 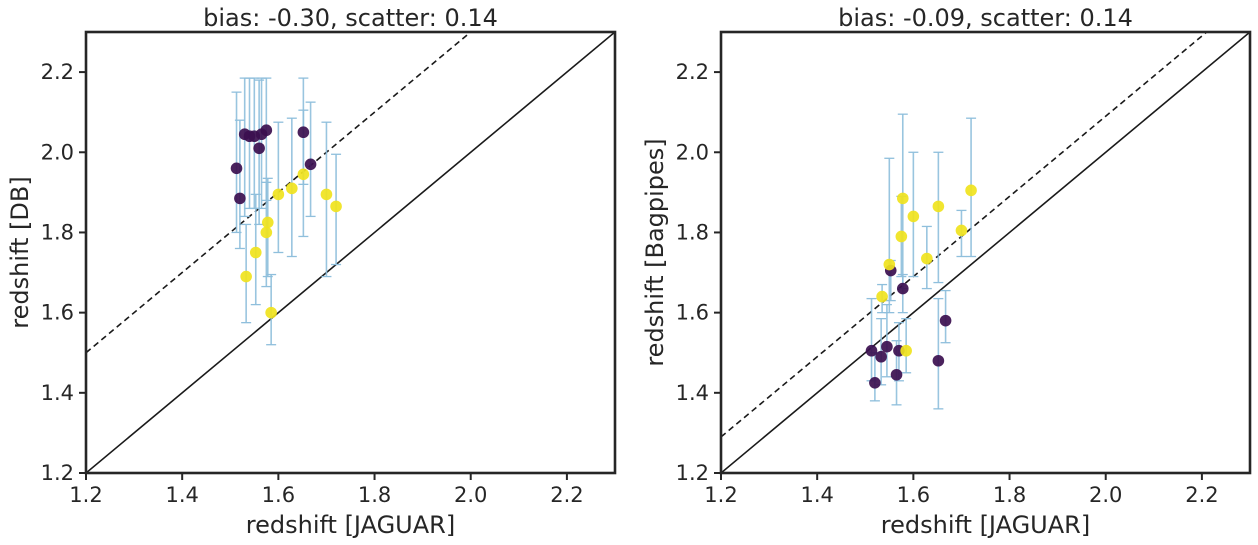 What do you see at coordinates (20, 252) in the screenshot?
I see `y-axis-label: redshift [DB]` at bounding box center [20, 252].